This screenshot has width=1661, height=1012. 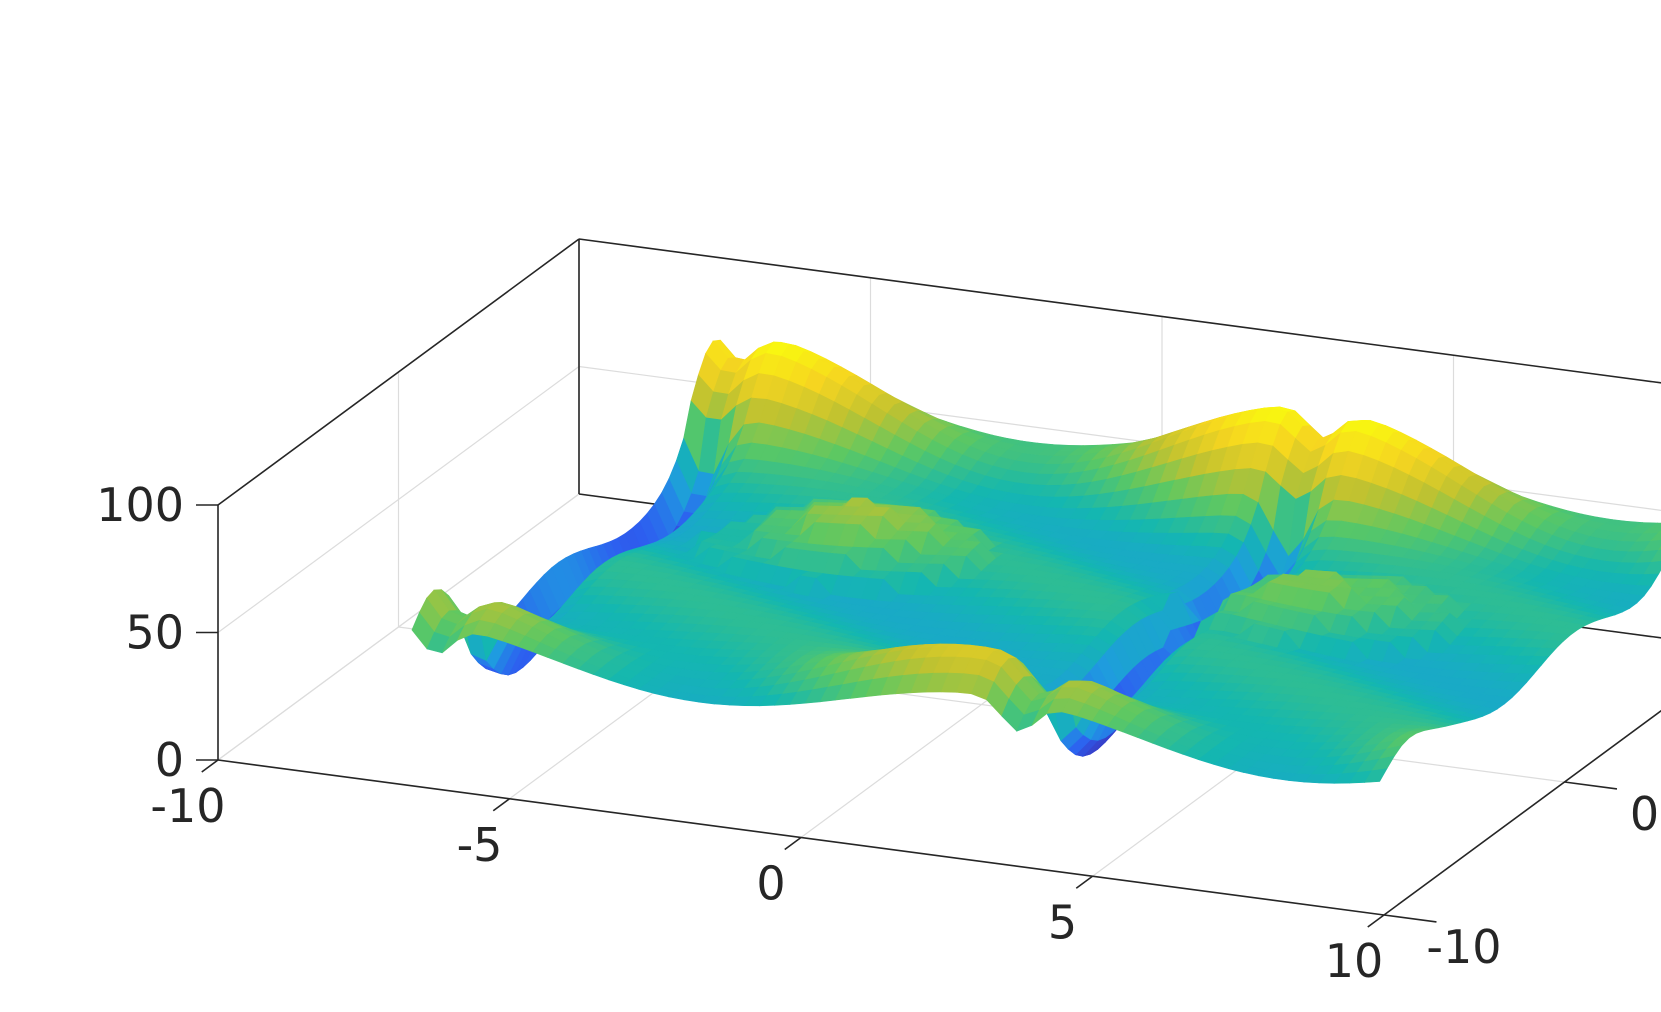 What do you see at coordinates (140, 505) in the screenshot?
I see `z-tick-label: 100` at bounding box center [140, 505].